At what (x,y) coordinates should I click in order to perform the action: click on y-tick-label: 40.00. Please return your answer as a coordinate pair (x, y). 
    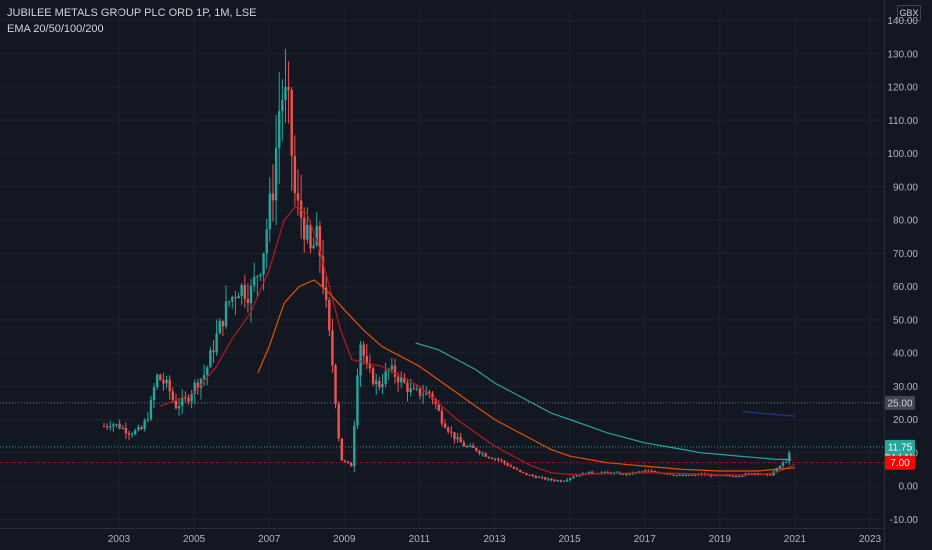
    Looking at the image, I should click on (905, 354).